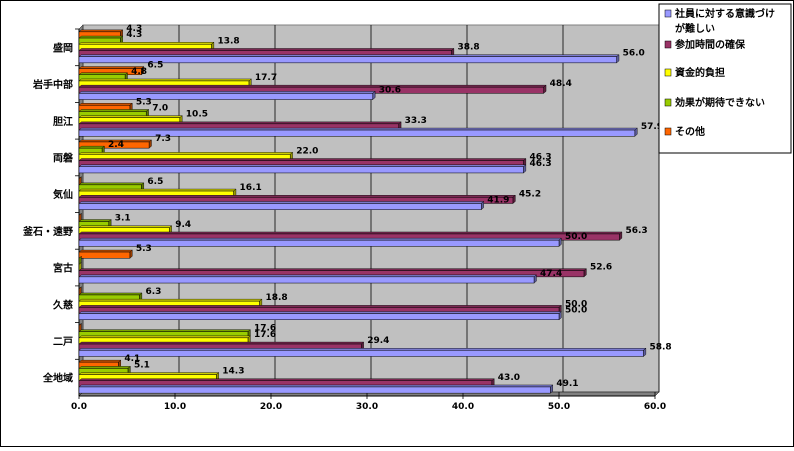 The width and height of the screenshot is (794, 451). What do you see at coordinates (142, 365) in the screenshot?
I see `data-label: 5.1` at bounding box center [142, 365].